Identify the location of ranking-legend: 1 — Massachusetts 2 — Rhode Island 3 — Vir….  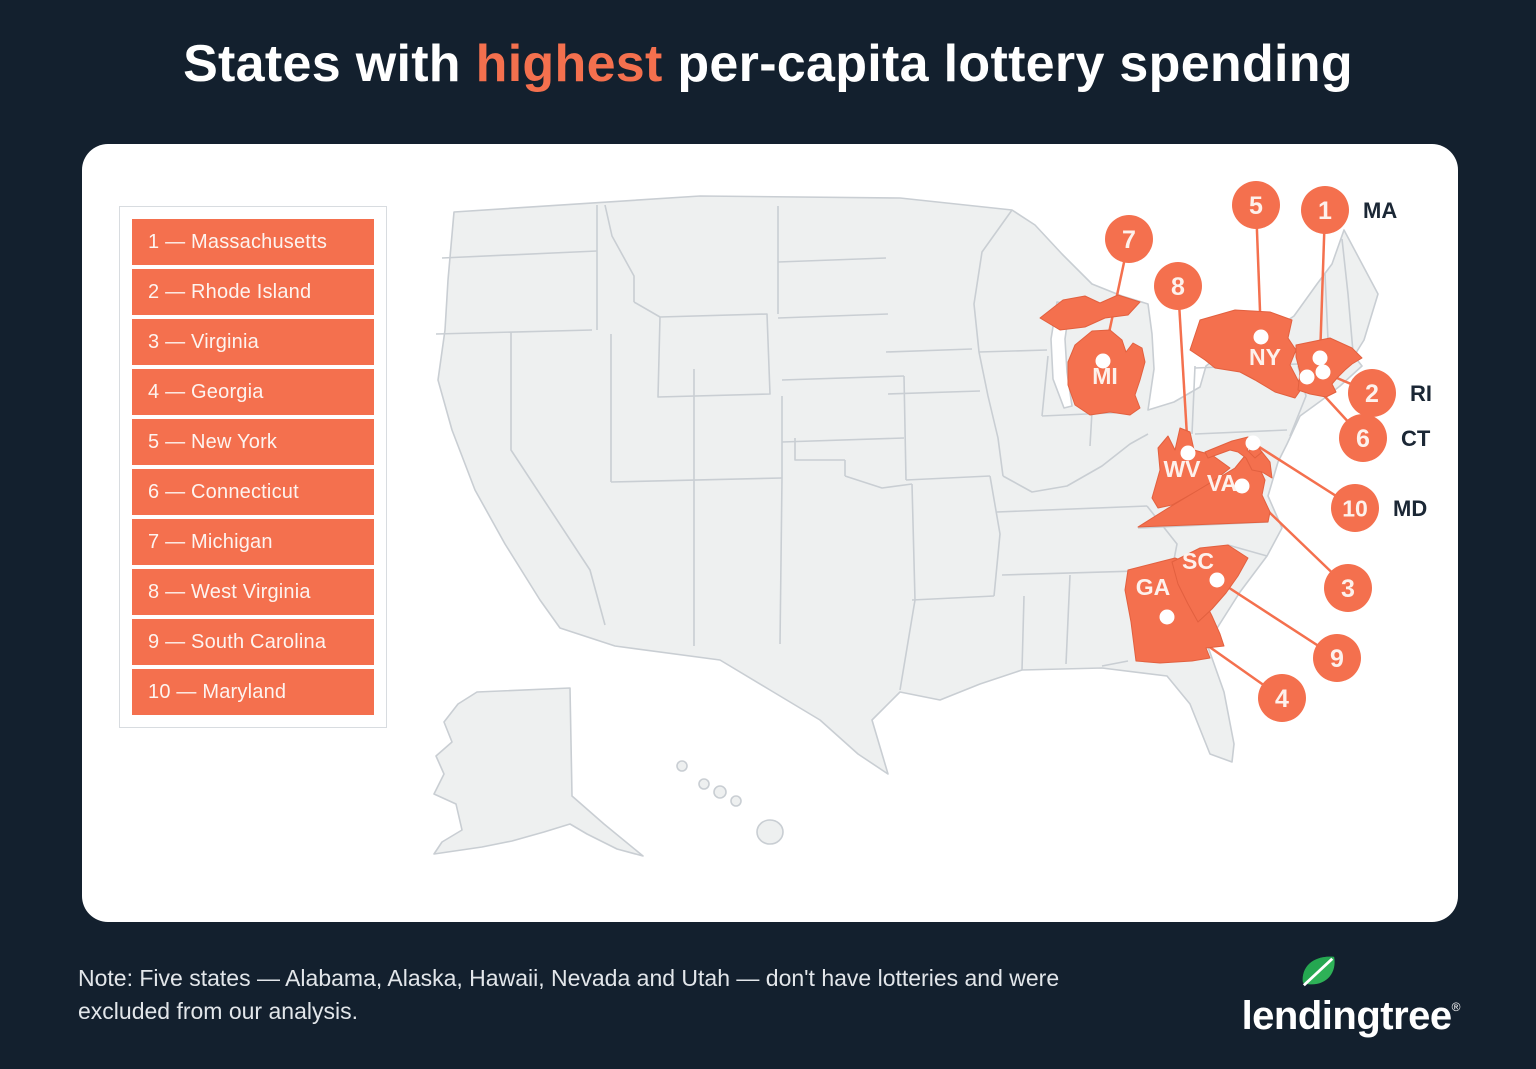
(253, 467).